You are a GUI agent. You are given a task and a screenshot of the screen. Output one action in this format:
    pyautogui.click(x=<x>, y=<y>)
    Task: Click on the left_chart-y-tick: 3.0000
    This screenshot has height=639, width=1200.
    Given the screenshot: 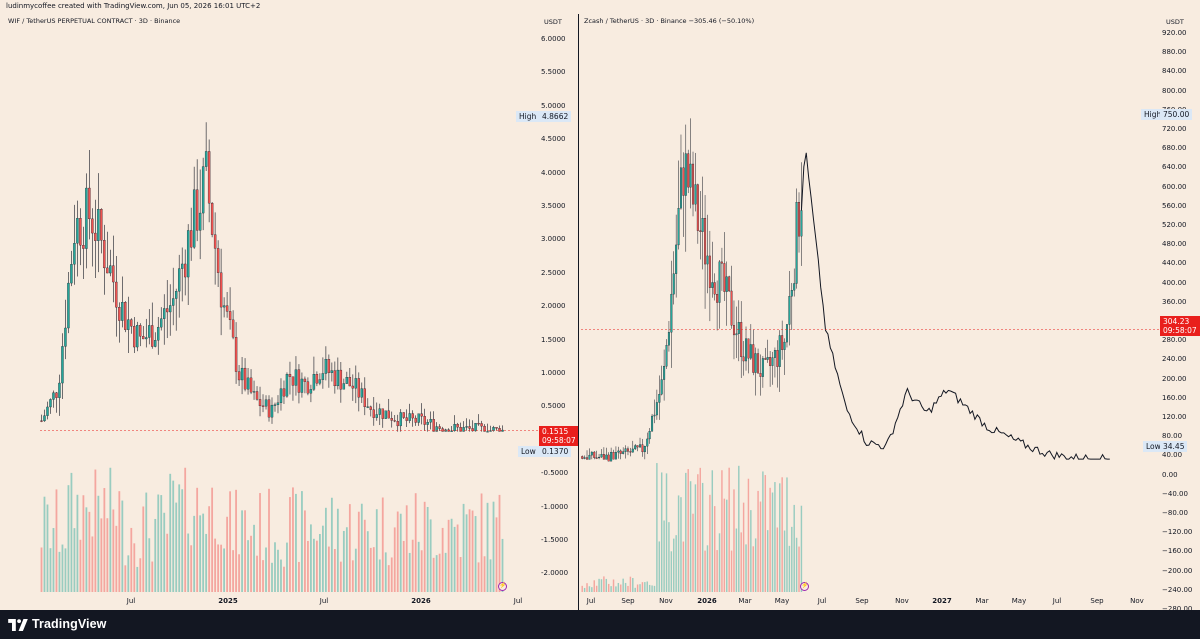 What is the action you would take?
    pyautogui.click(x=553, y=239)
    